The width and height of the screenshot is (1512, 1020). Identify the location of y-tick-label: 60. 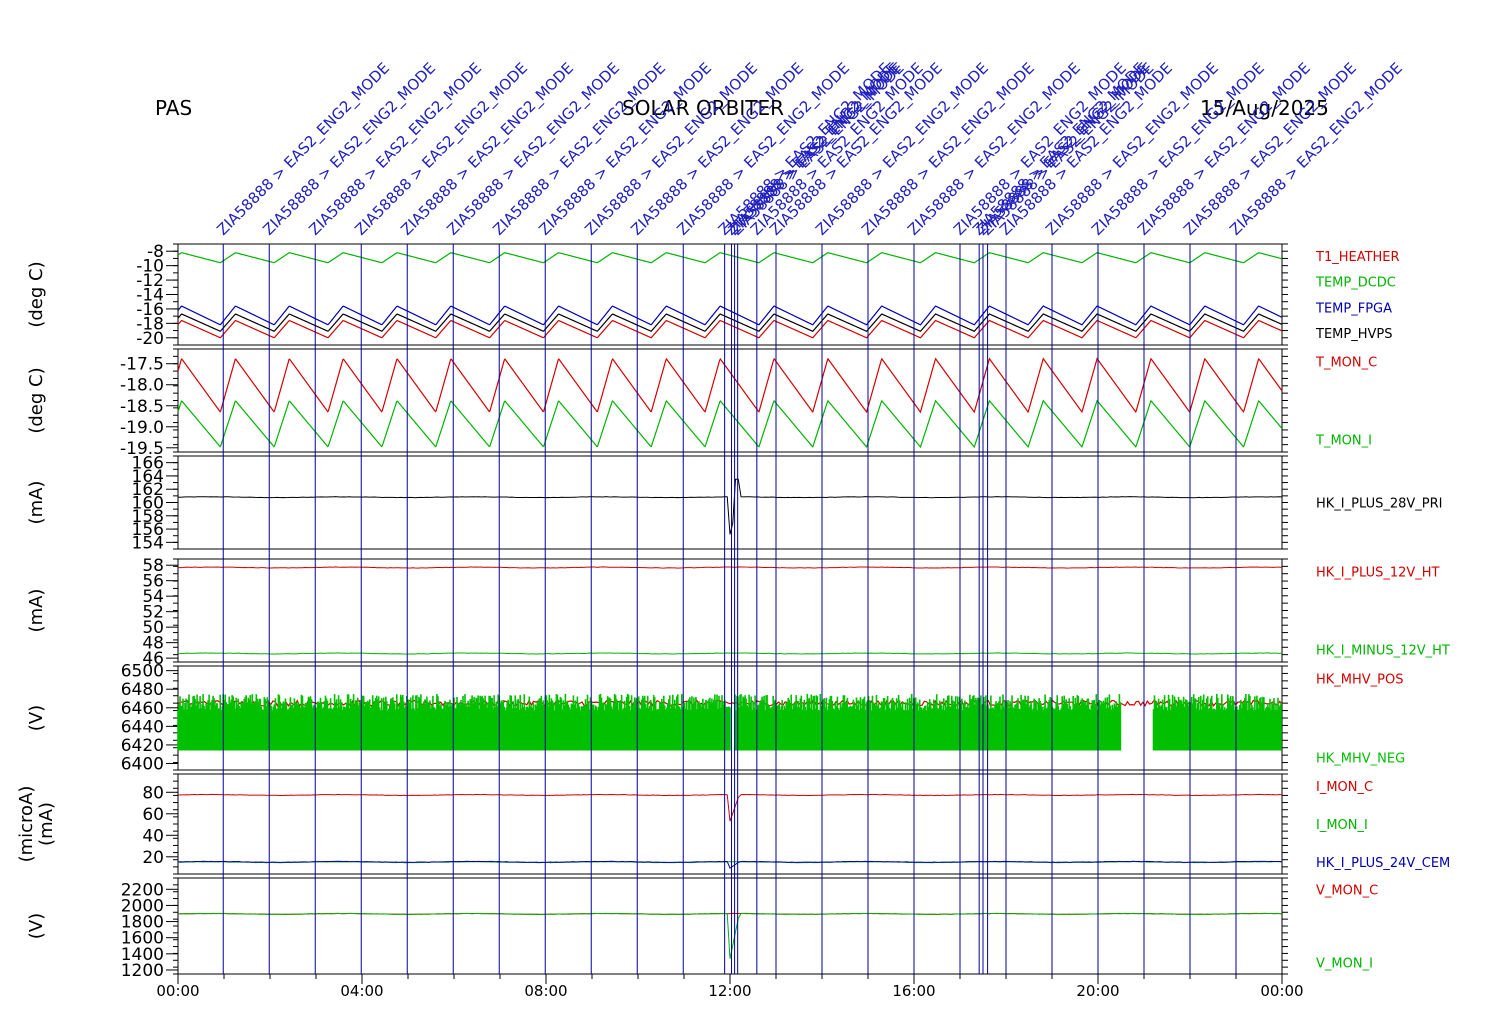
(153, 815).